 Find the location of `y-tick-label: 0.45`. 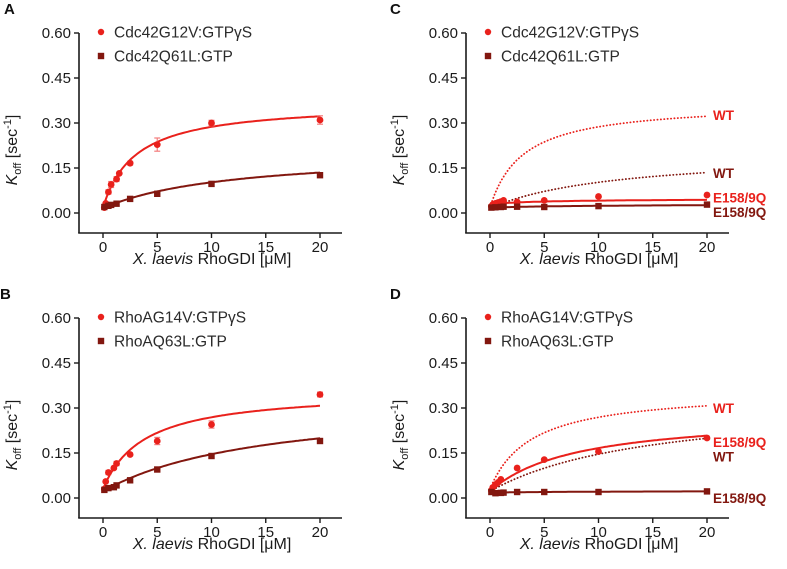

y-tick-label: 0.45 is located at coordinates (443, 363).